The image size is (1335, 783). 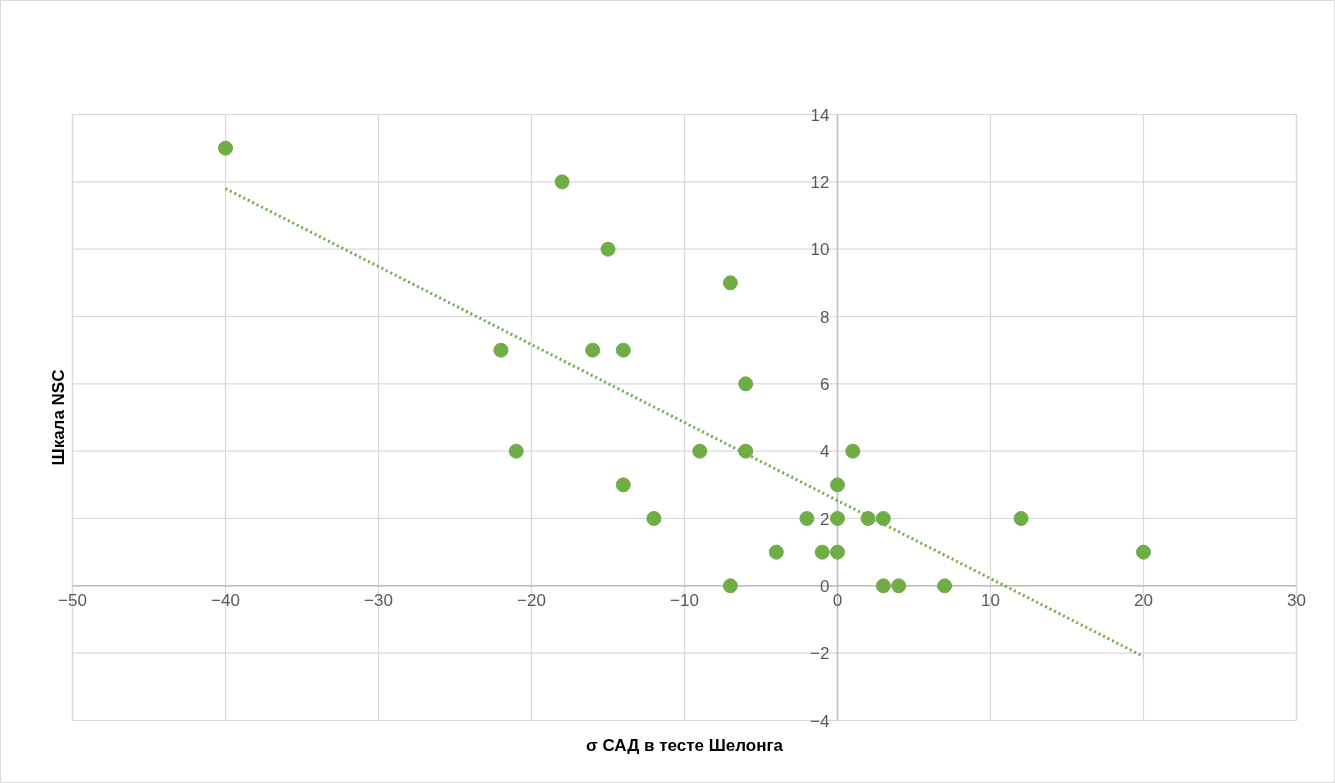 I want to click on x-tick-label: −50, so click(x=72, y=600).